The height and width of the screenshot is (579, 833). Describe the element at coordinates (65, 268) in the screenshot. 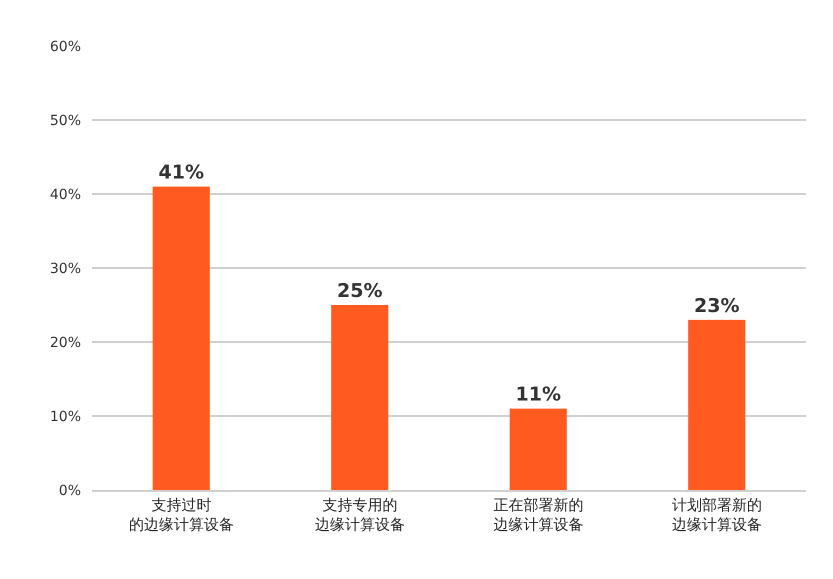

I see `y-tick-label: 30%` at that location.